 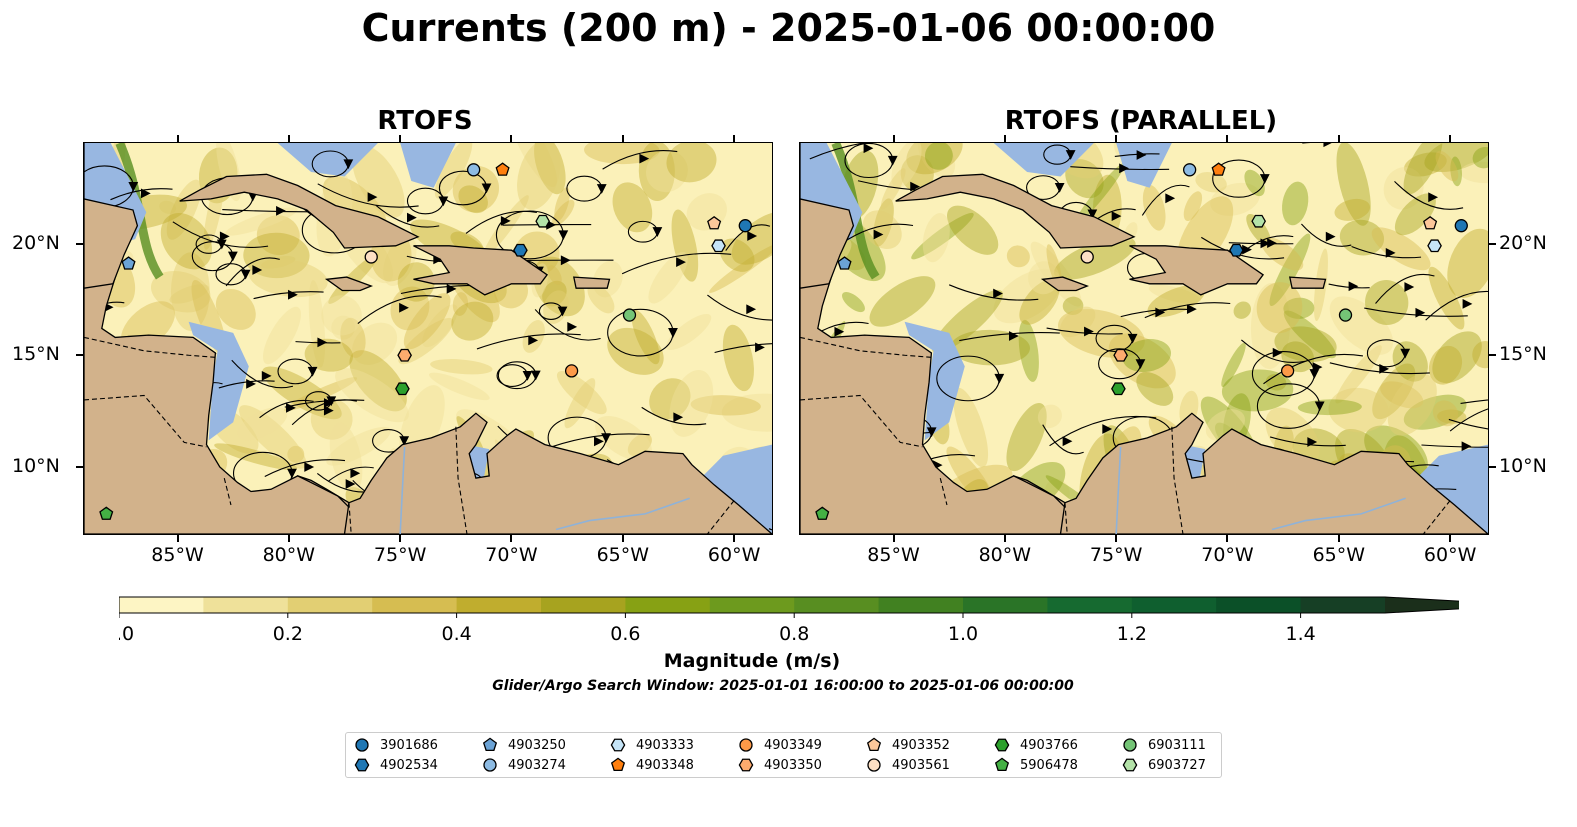 What do you see at coordinates (537, 765) in the screenshot?
I see `legend-label: 4903274` at bounding box center [537, 765].